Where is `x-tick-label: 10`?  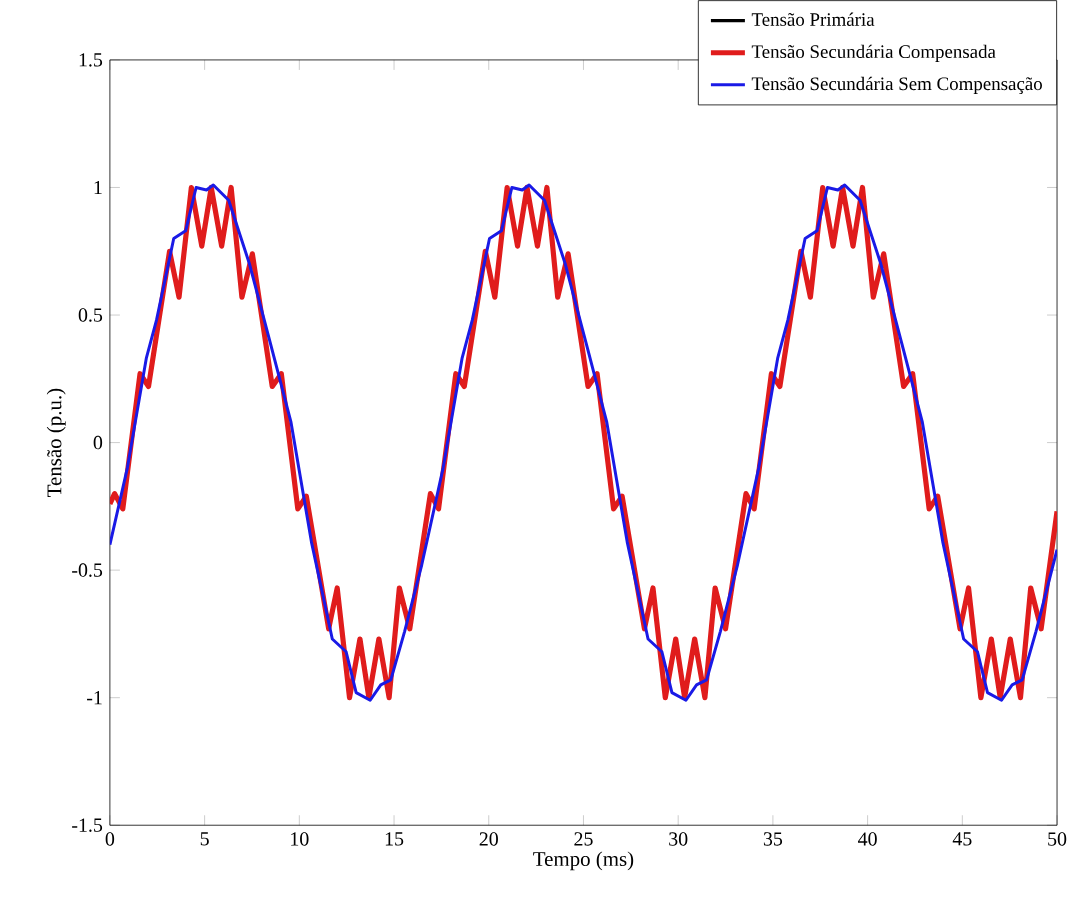
x-tick-label: 10 is located at coordinates (300, 839).